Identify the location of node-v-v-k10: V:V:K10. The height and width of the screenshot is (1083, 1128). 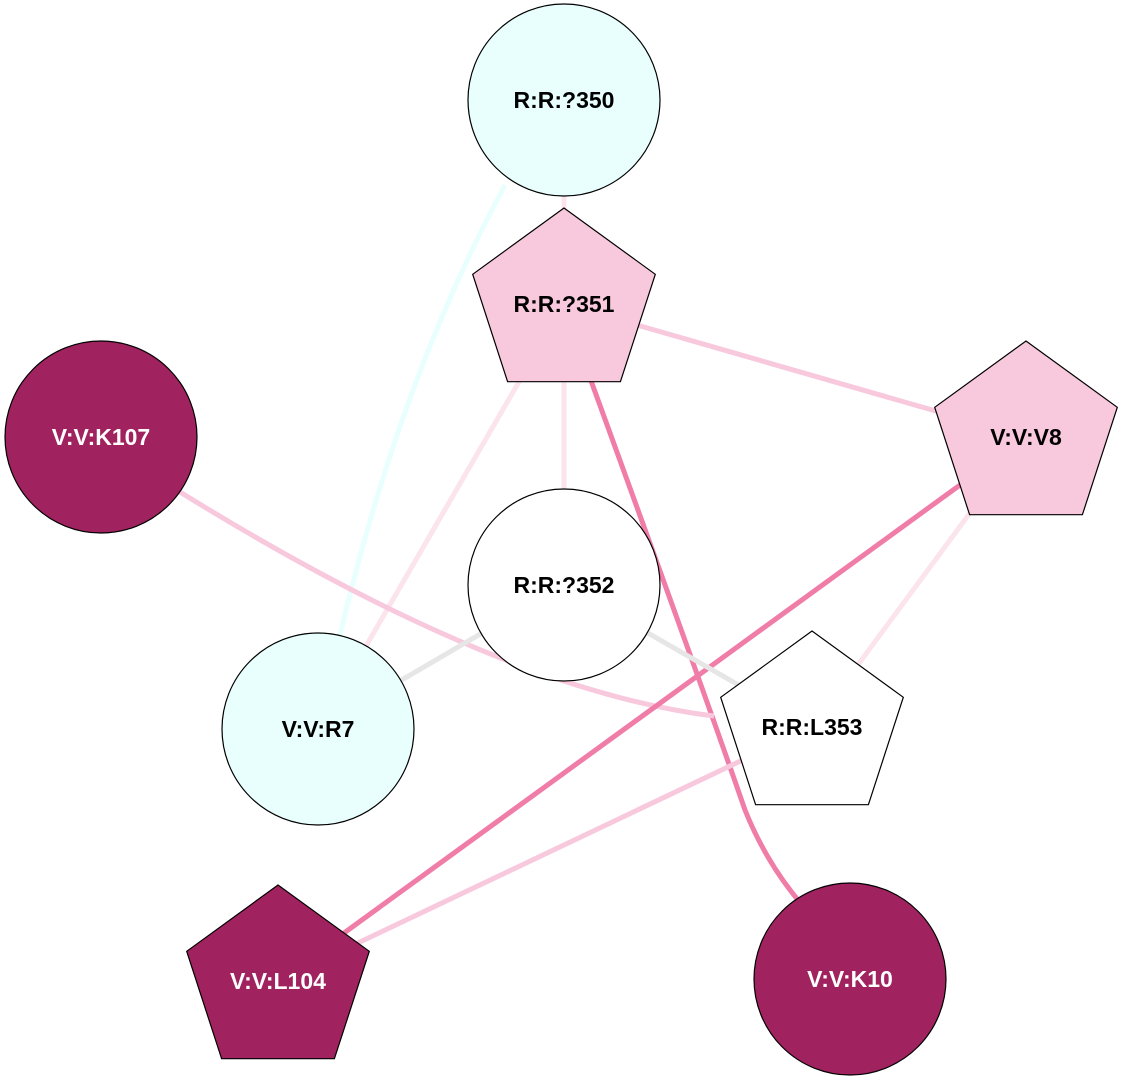
(850, 979).